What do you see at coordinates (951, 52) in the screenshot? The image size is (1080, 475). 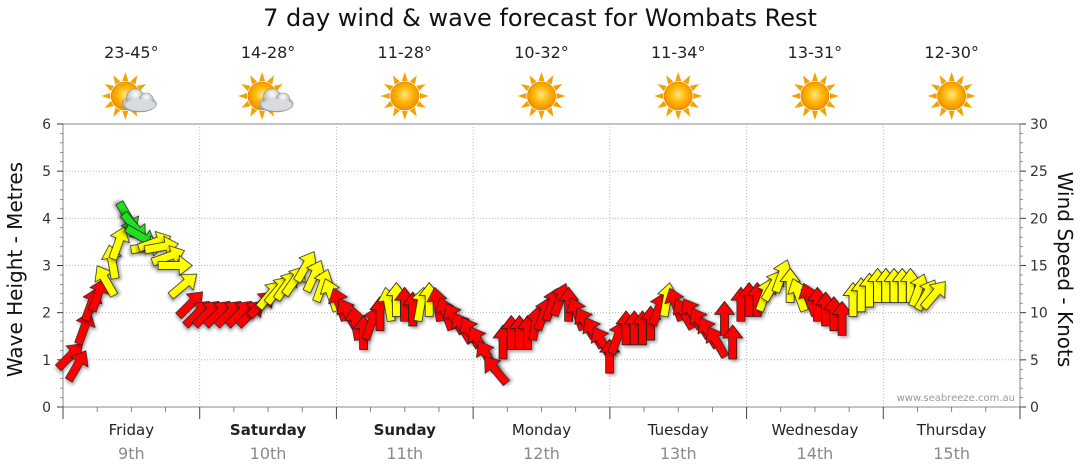 I see `temp-range-label: 12-30°` at bounding box center [951, 52].